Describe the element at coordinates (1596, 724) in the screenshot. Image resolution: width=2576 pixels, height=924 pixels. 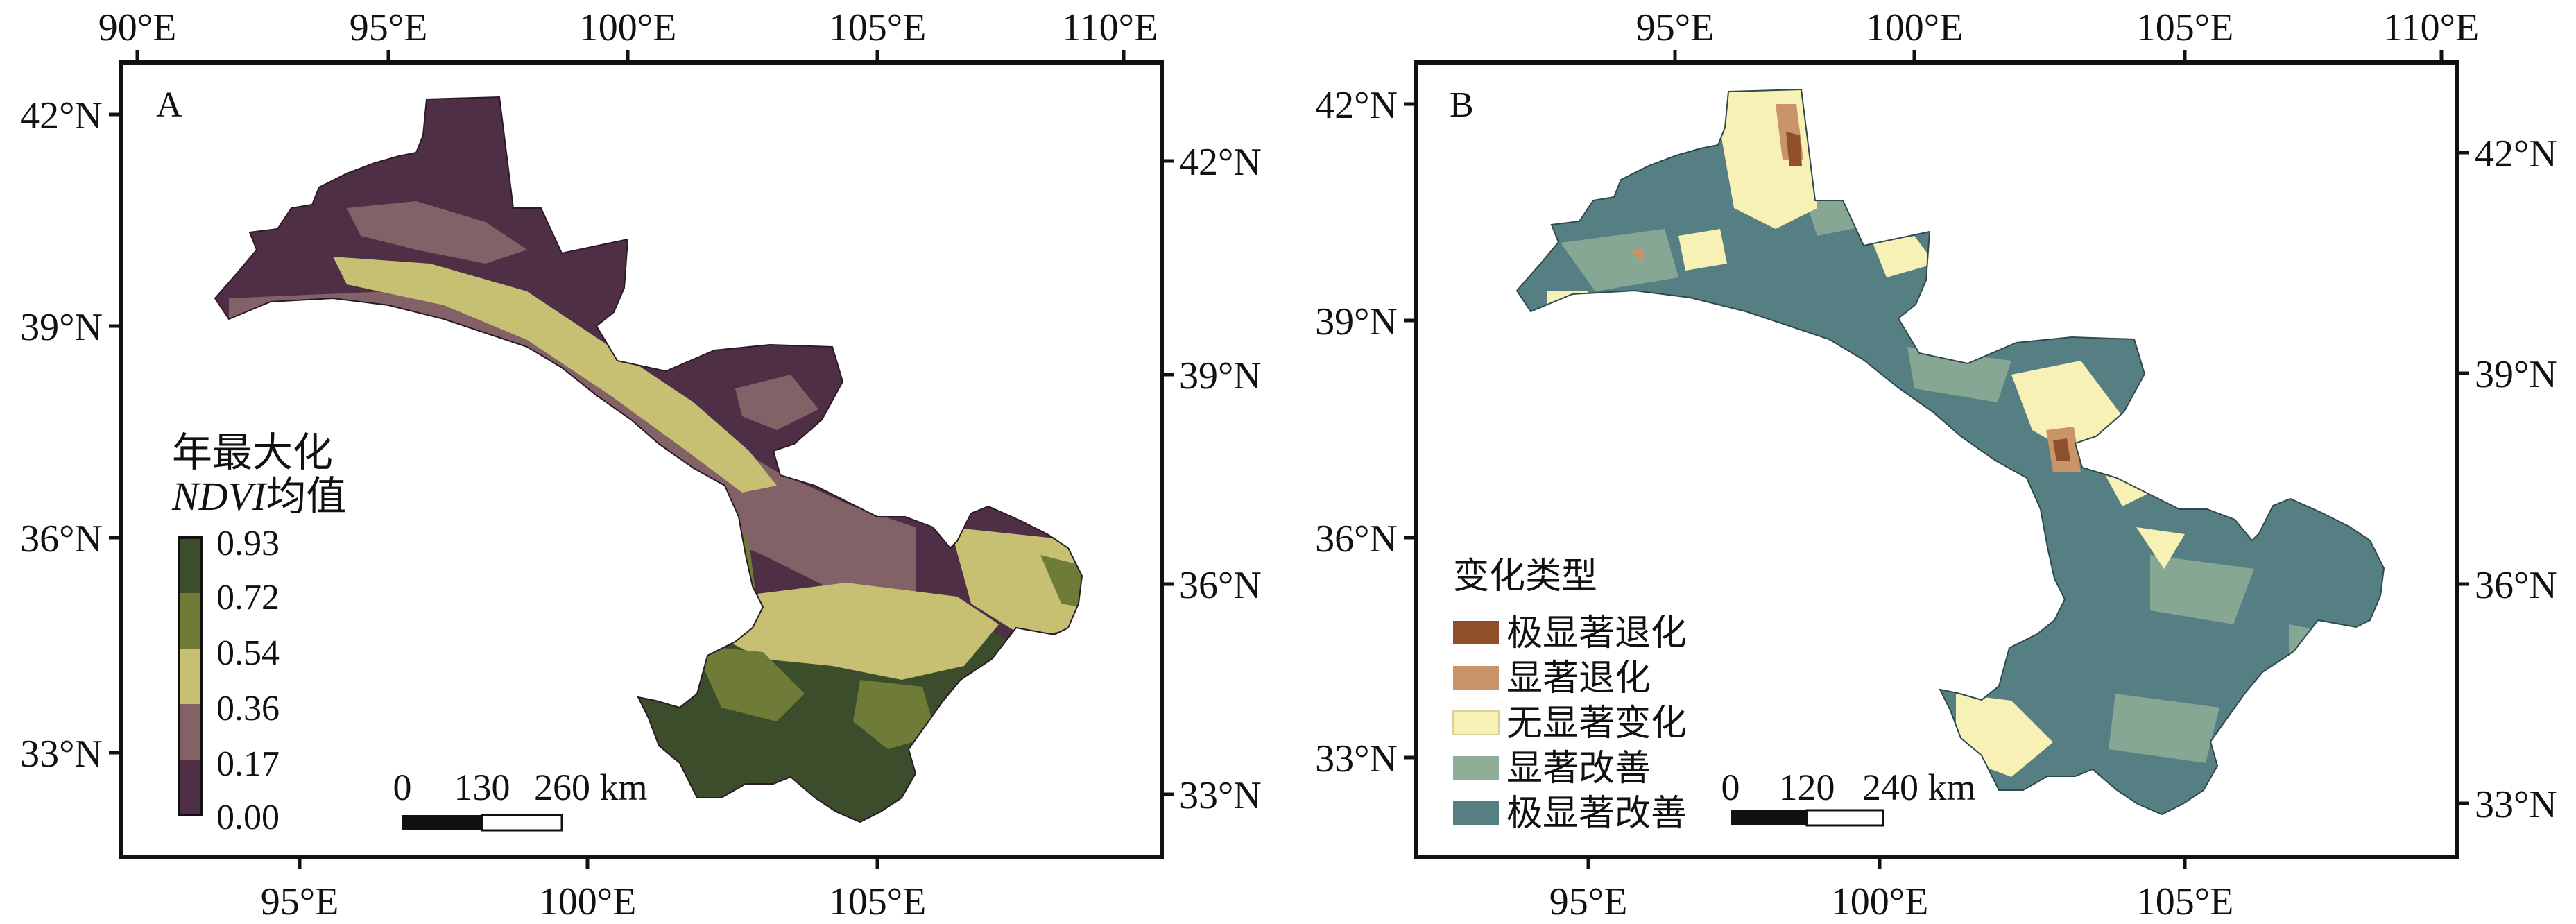
I see `legend-b-label-2: 无显著变化` at that location.